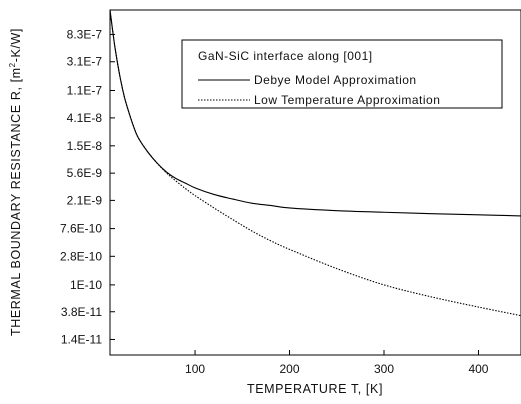 Image resolution: width=521 pixels, height=404 pixels. What do you see at coordinates (86, 285) in the screenshot?
I see `y-tick-label: 1E-10` at bounding box center [86, 285].